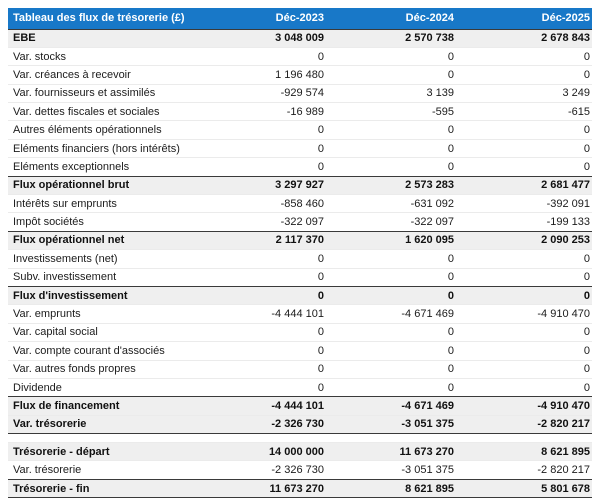 This screenshot has height=504, width=600. Describe the element at coordinates (429, 240) in the screenshot. I see `cell-value-dec-2024: 1 620 095` at that location.